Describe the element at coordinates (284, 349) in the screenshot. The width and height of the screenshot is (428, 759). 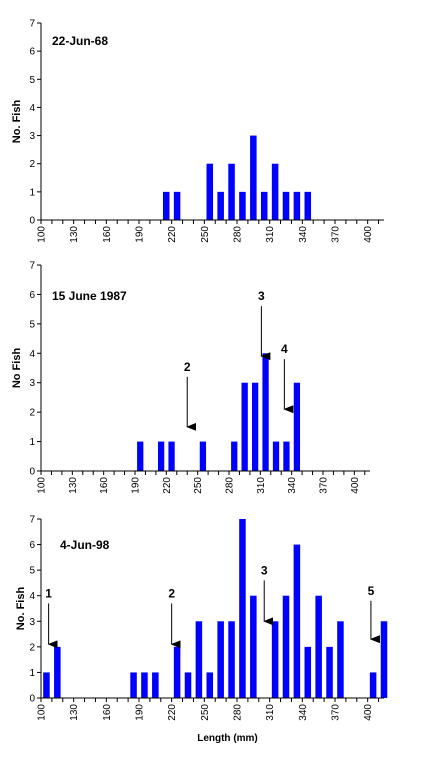
I see `annotation-label: 4` at that location.